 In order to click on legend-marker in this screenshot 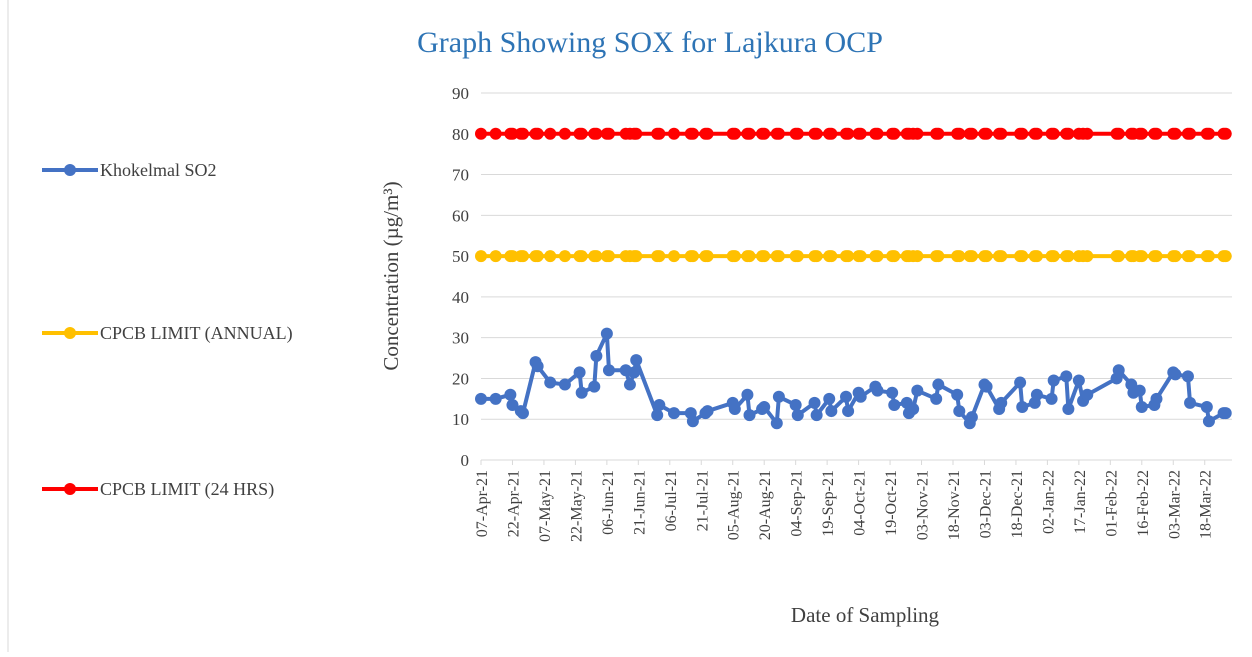, I will do `click(70, 489)`.